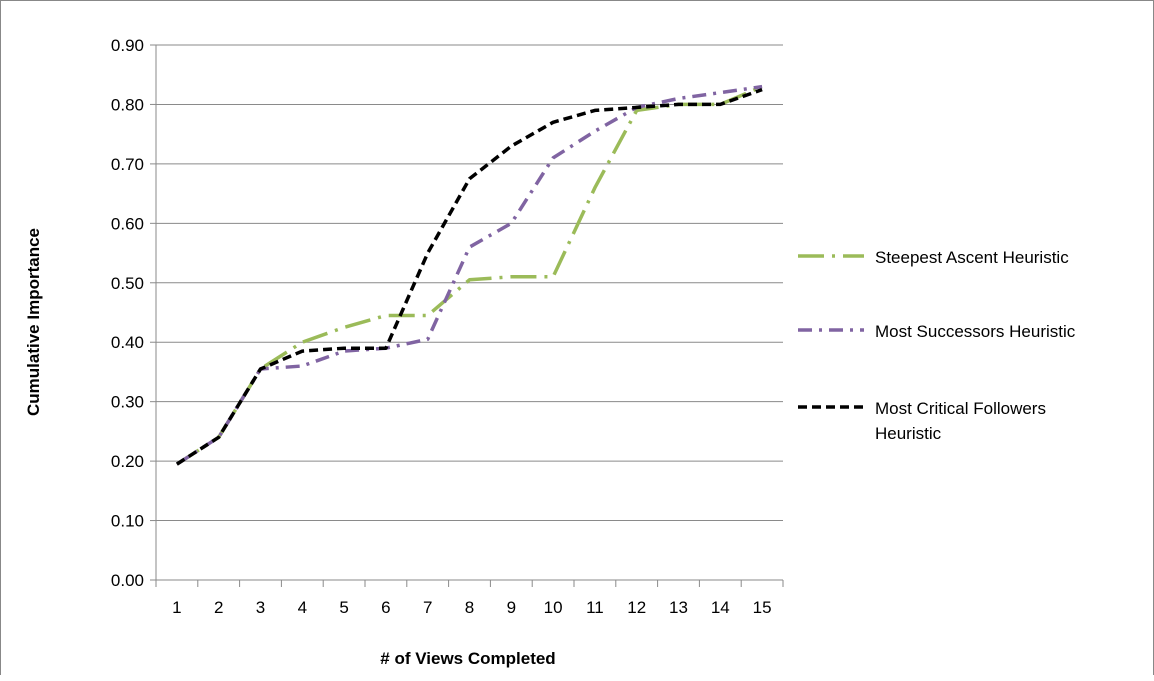  Describe the element at coordinates (127, 45) in the screenshot. I see `y-tick-label: 0.90` at that location.